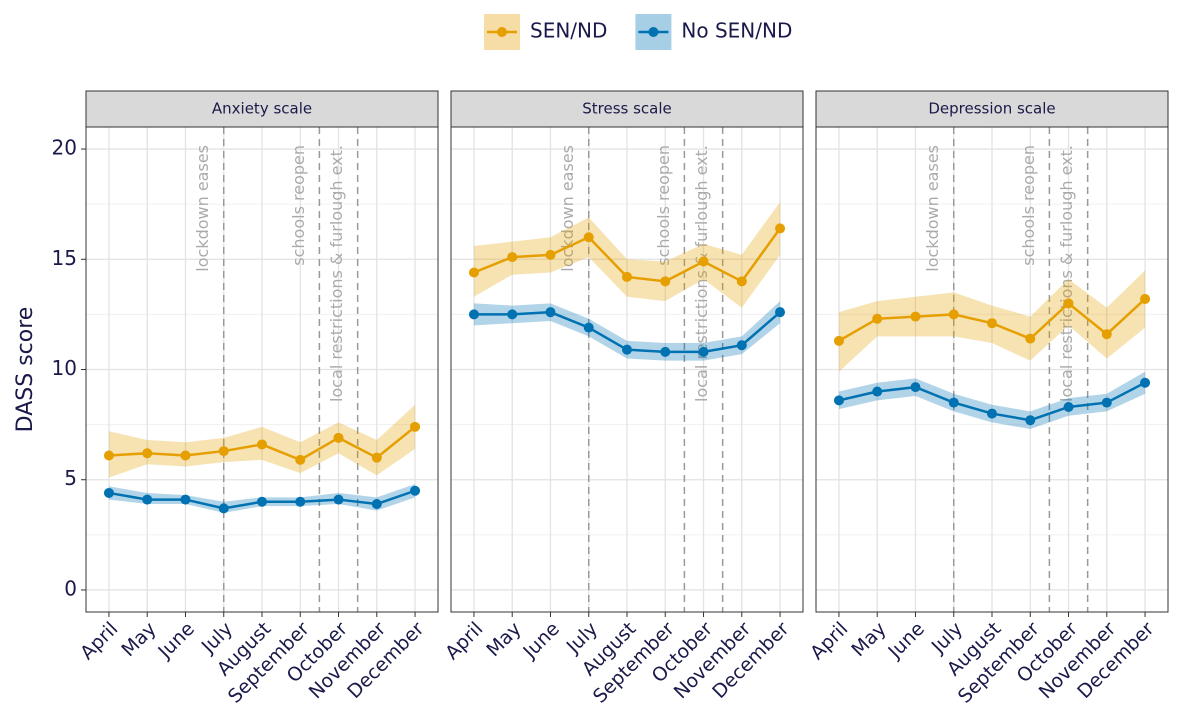 The width and height of the screenshot is (1179, 704). What do you see at coordinates (64, 368) in the screenshot?
I see `y-tick-label: 10` at bounding box center [64, 368].